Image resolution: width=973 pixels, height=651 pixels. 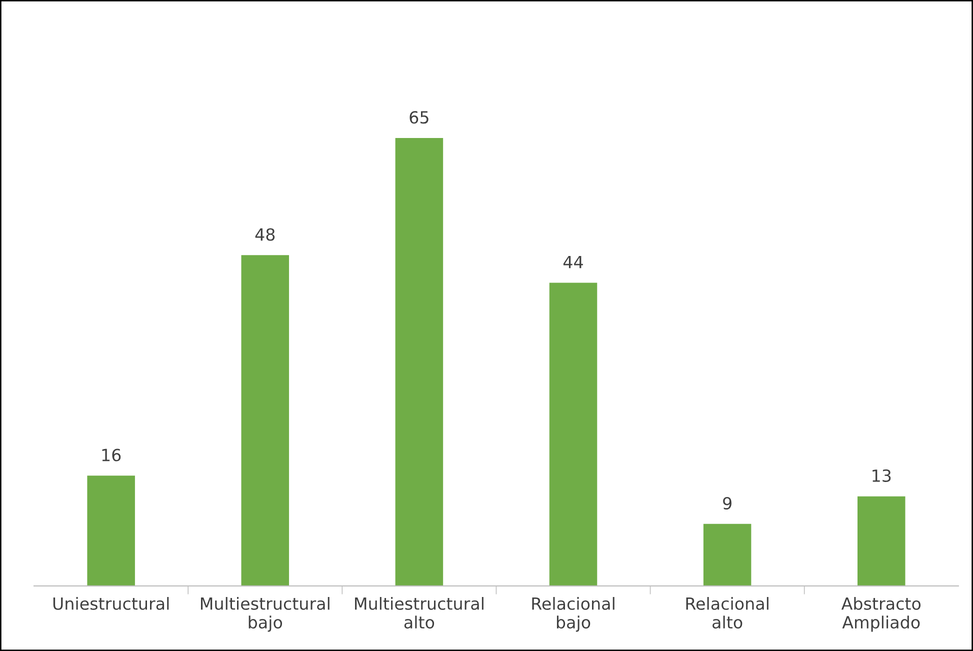 What do you see at coordinates (727, 503) in the screenshot?
I see `data-label: 9` at bounding box center [727, 503].